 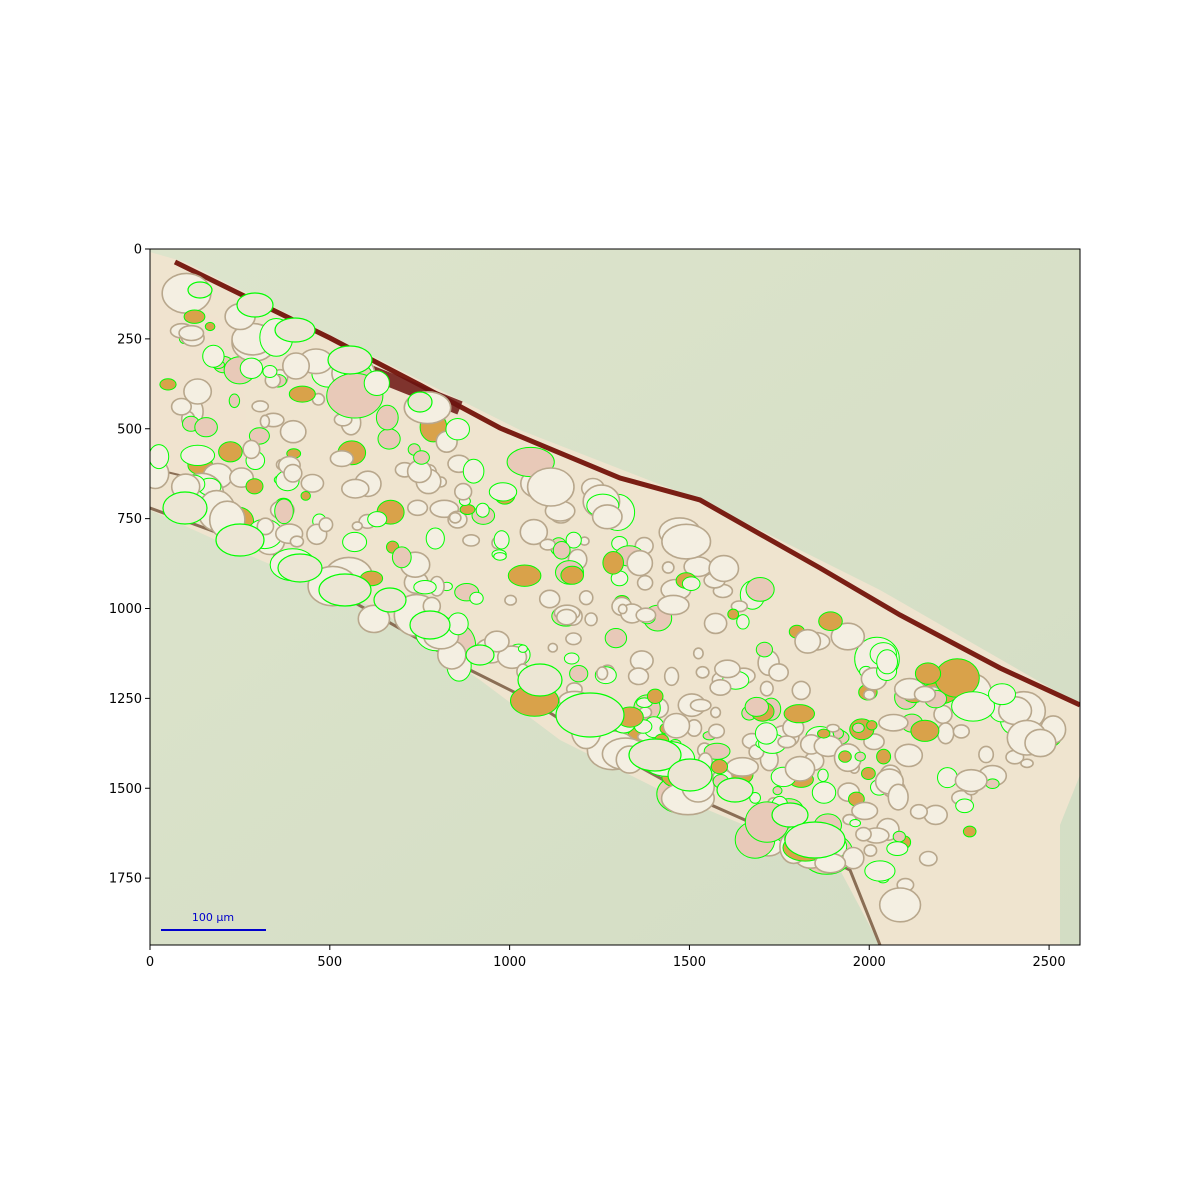 What do you see at coordinates (129, 519) in the screenshot?
I see `y-tick-label: 750` at bounding box center [129, 519].